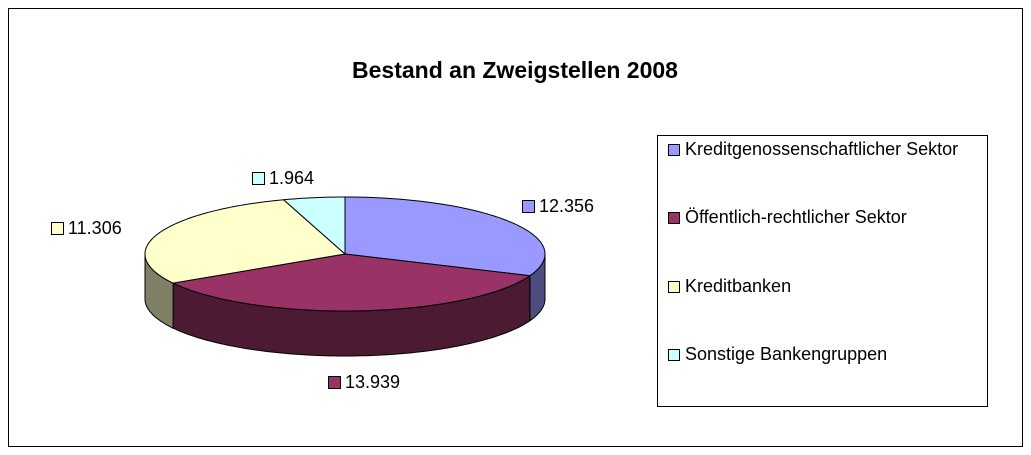 The image size is (1031, 455). I want to click on data-label: 11.306, so click(95, 228).